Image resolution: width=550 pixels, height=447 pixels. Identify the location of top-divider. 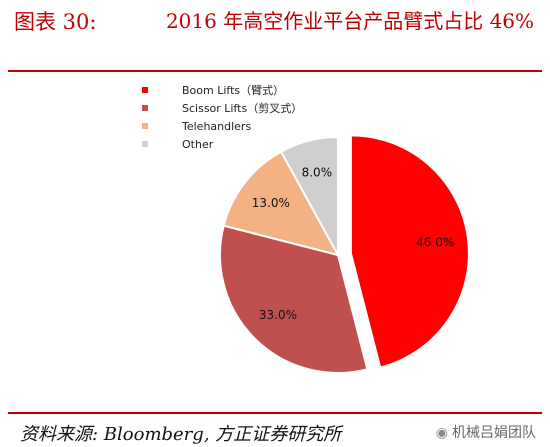
(275, 71).